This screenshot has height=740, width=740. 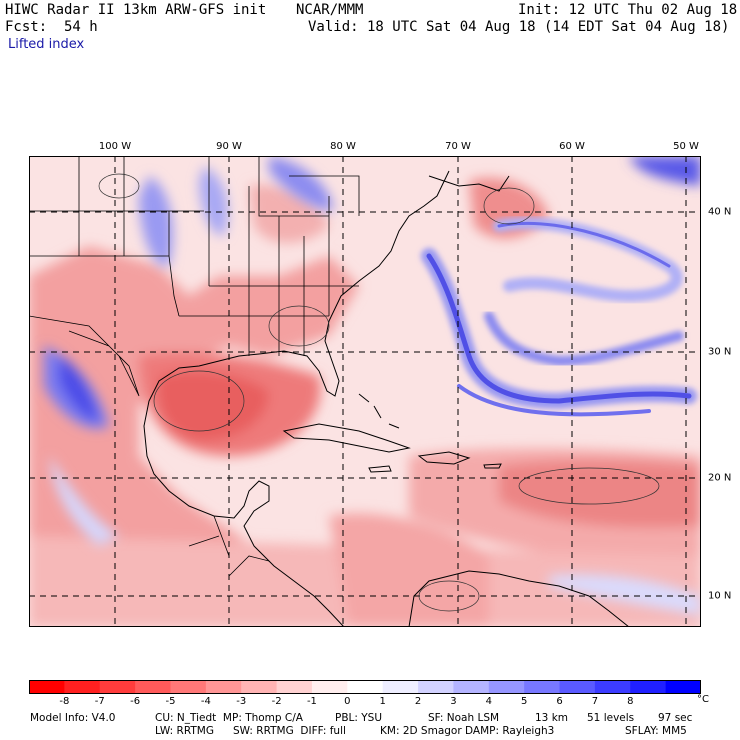 I want to click on lon-label-70w: 70 W, so click(x=458, y=146).